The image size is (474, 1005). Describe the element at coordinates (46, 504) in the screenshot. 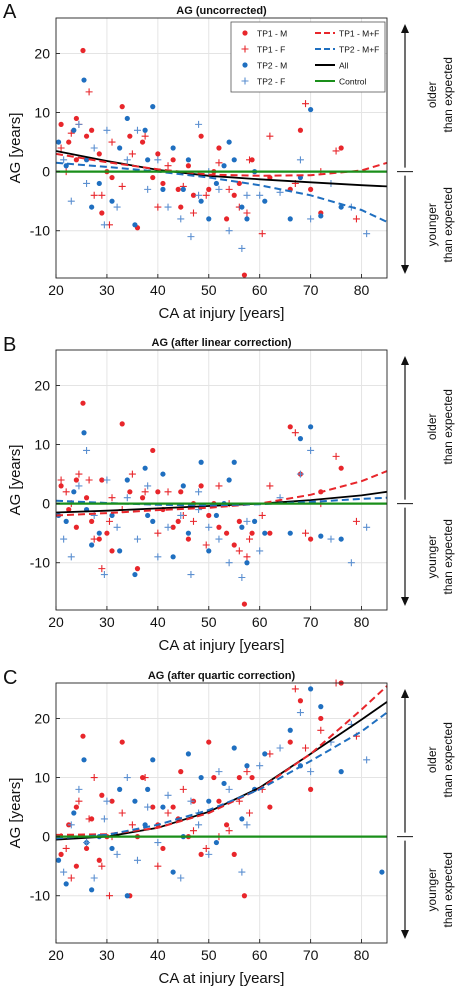

I see `y-tick-label: 0` at that location.